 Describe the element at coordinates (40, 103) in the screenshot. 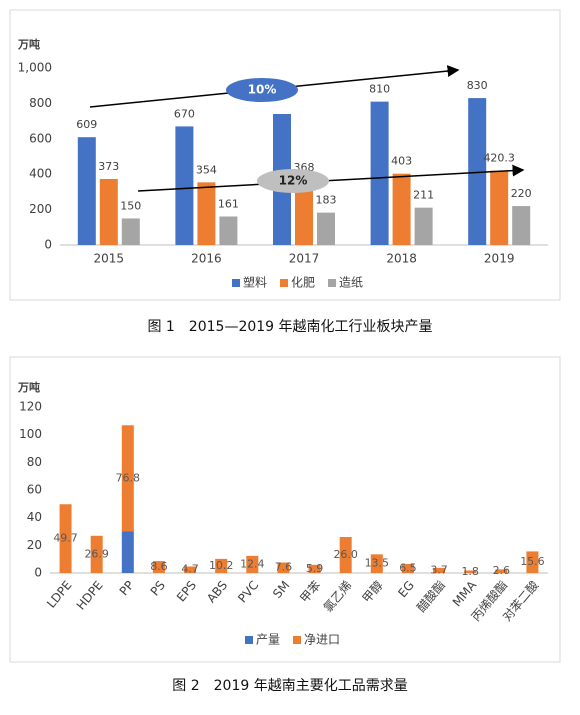

I see `y-tick-label: 800` at that location.